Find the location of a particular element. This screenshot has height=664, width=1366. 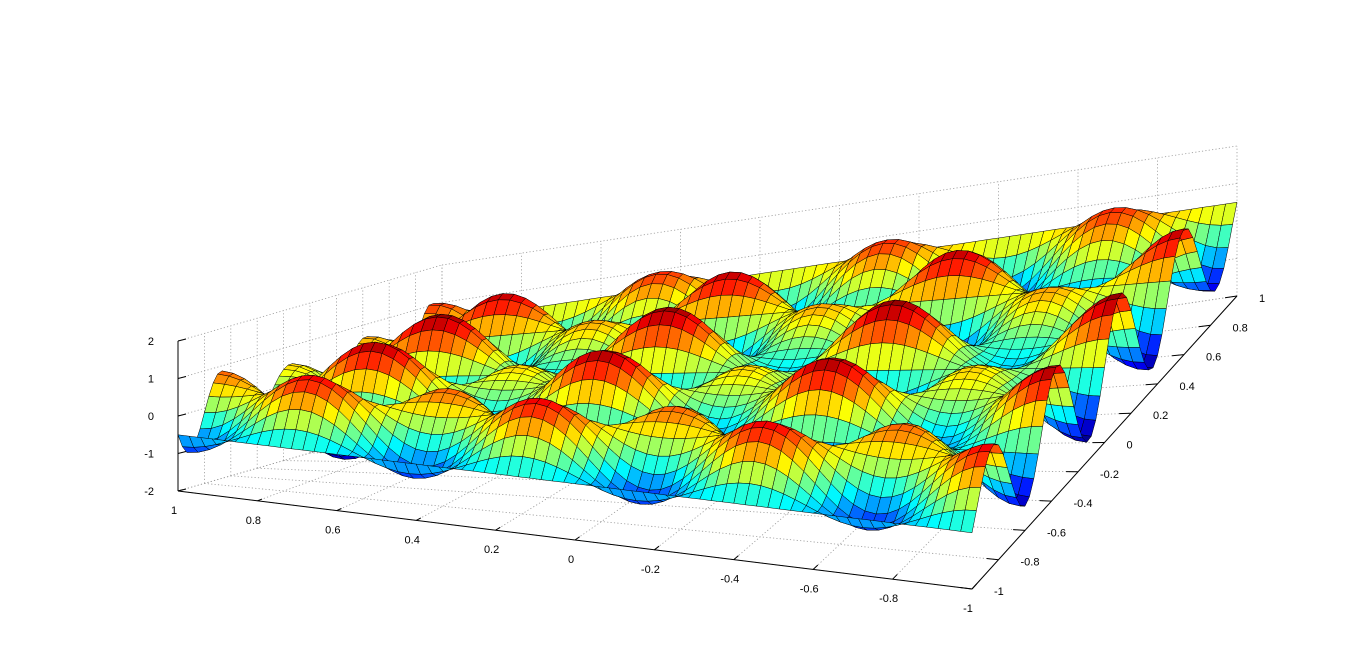

x-tick-label: -0.8 is located at coordinates (888, 599).